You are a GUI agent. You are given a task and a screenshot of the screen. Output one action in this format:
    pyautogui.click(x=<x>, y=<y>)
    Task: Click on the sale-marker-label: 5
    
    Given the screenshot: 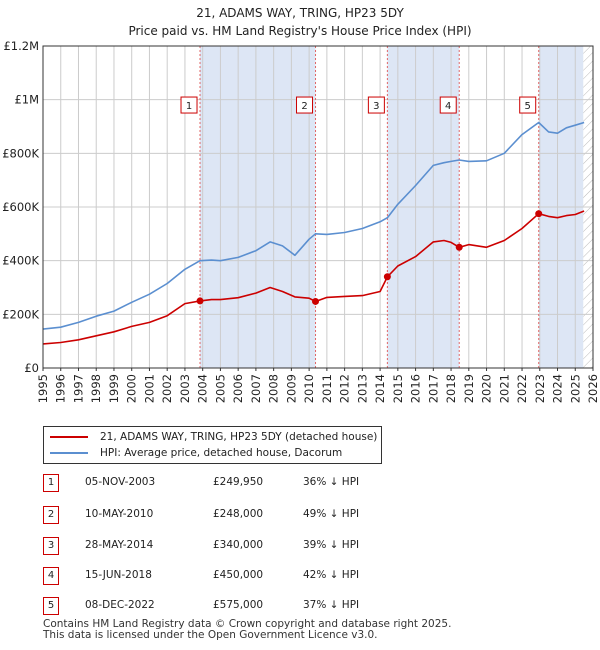 What is the action you would take?
    pyautogui.click(x=528, y=106)
    